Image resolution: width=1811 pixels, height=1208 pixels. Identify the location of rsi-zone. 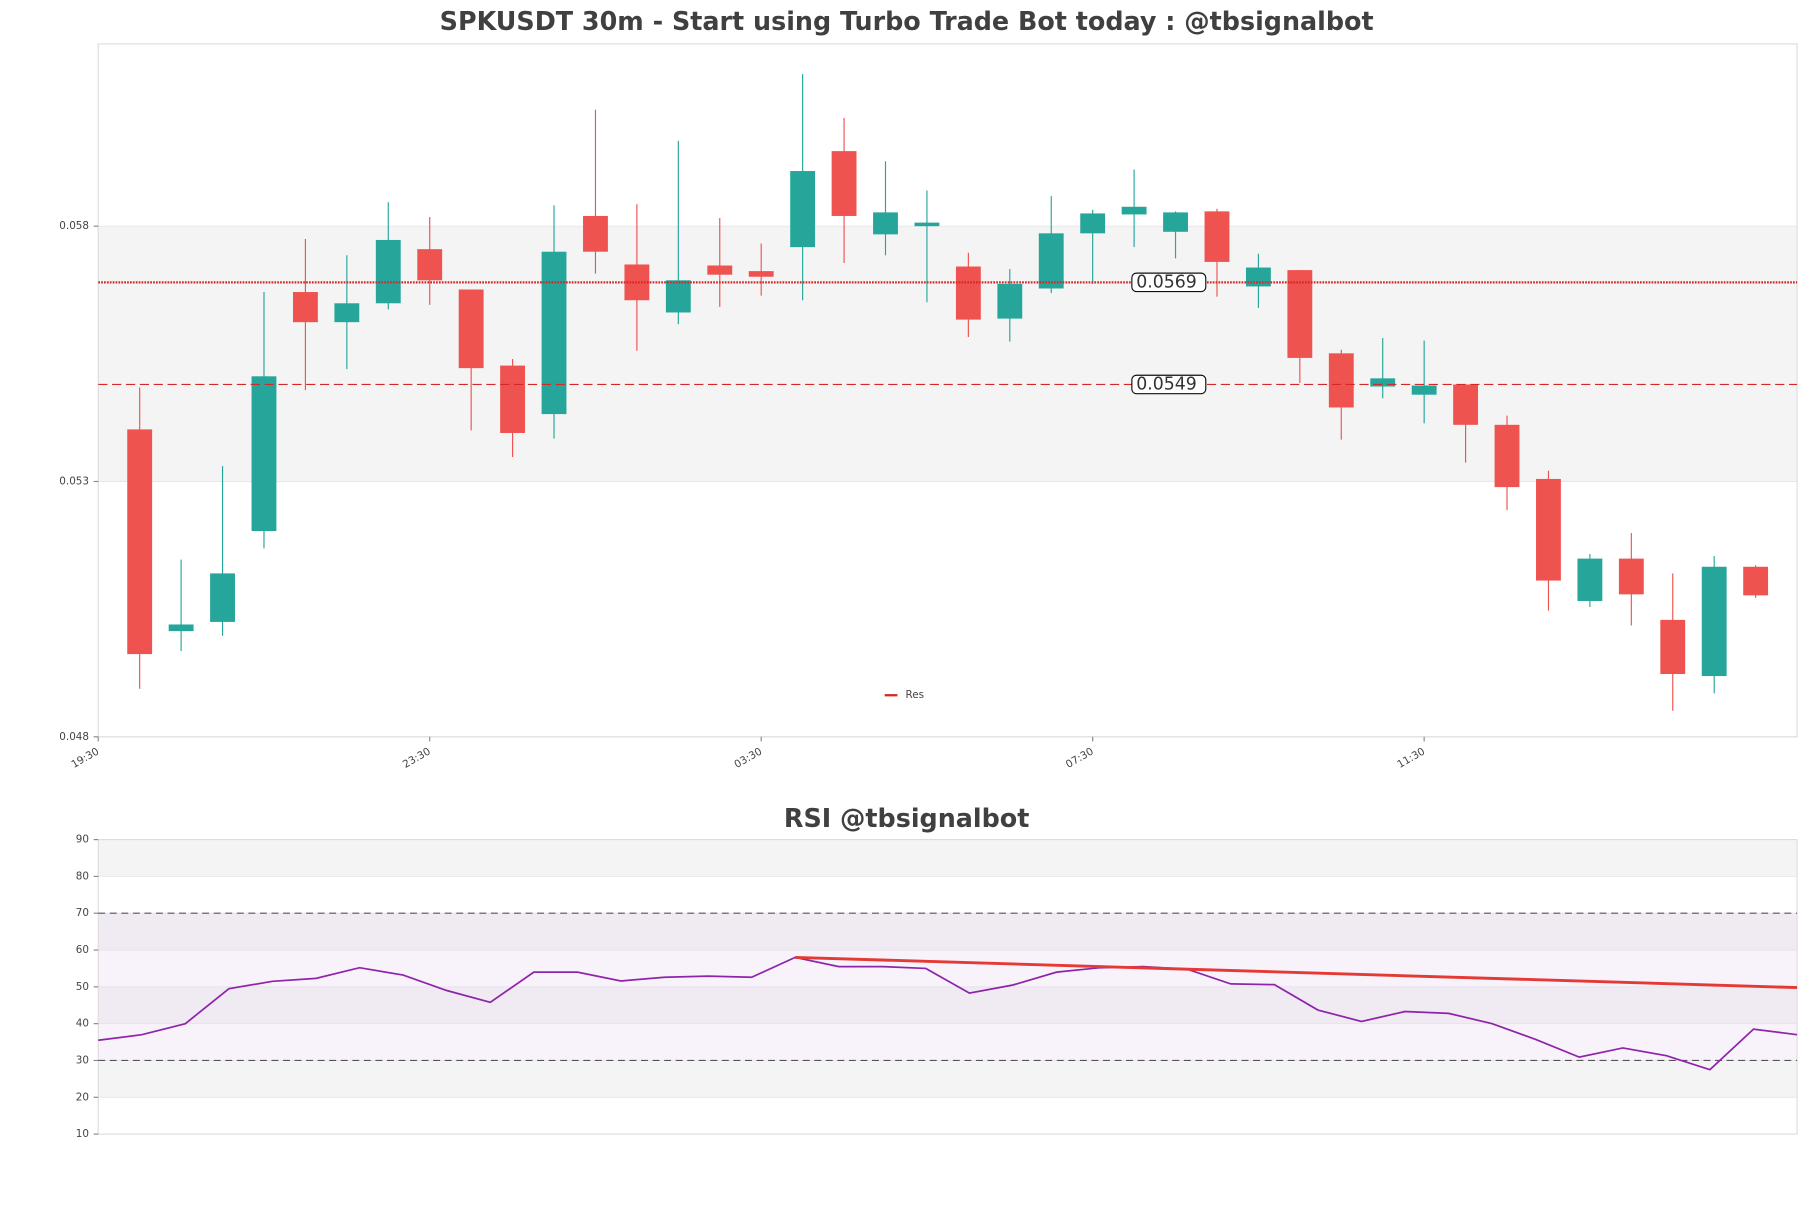
(948, 987).